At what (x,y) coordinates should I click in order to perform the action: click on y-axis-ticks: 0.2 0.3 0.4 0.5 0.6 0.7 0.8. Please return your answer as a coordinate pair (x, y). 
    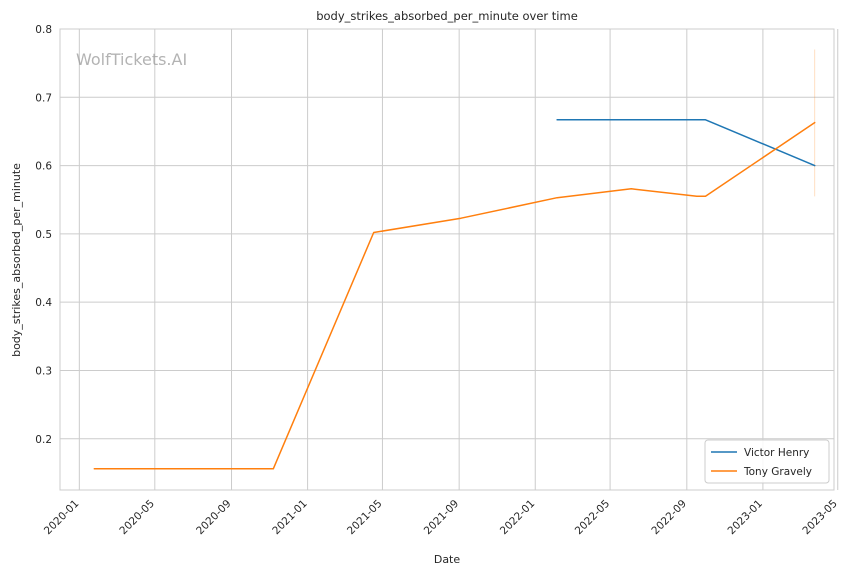
    Looking at the image, I should click on (43, 235).